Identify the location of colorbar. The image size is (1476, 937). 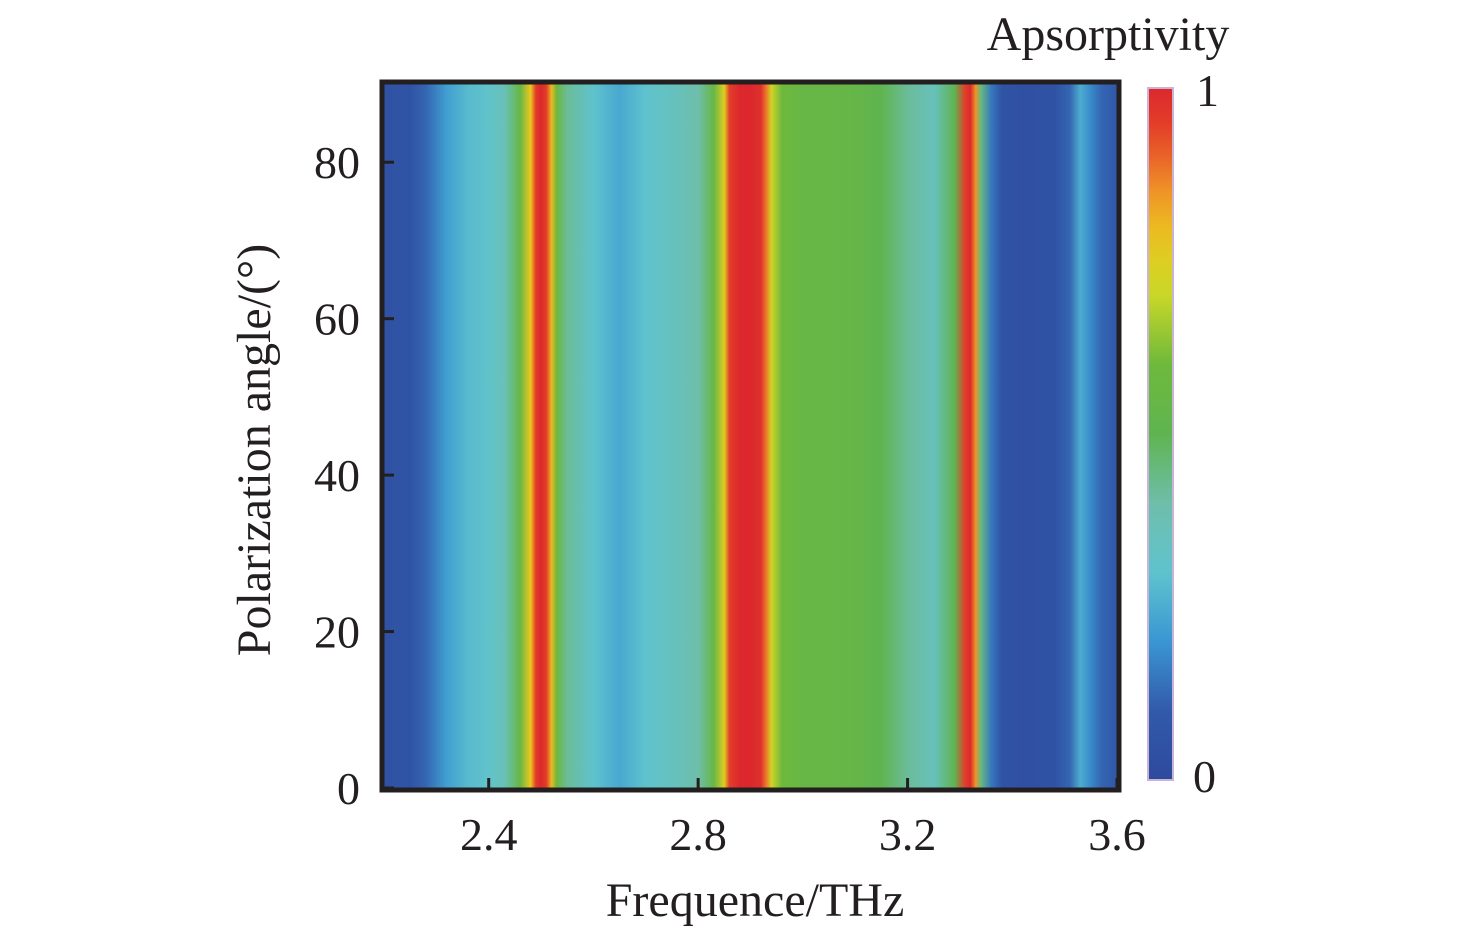
(1160, 434).